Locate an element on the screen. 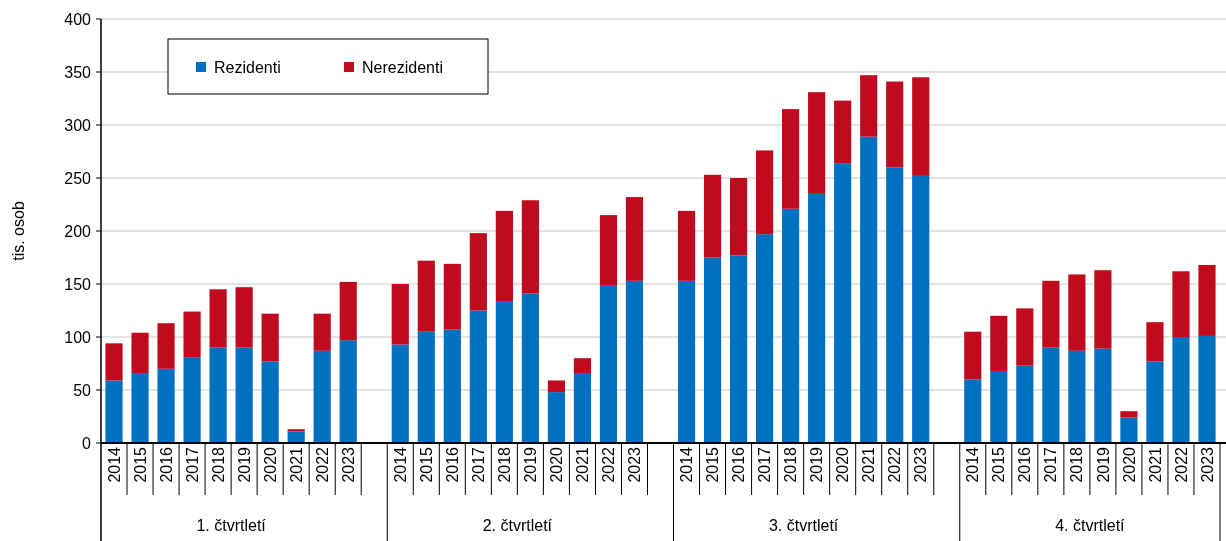  y-tick-label: 0 is located at coordinates (87, 443).